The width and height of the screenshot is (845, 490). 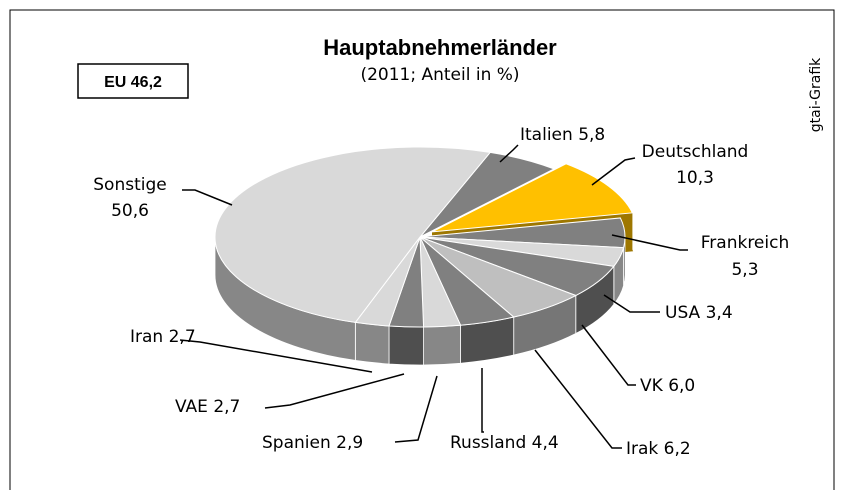 I want to click on data-label: Spanien 2,9, so click(x=312, y=443).